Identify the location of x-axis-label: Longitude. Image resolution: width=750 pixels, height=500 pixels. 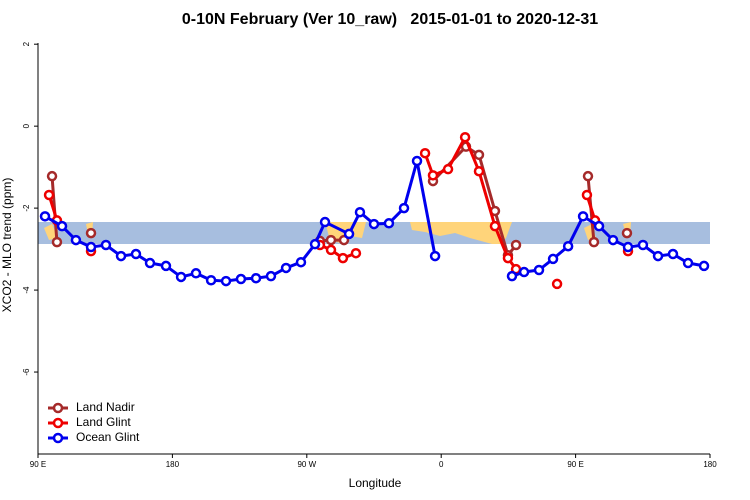
(375, 483).